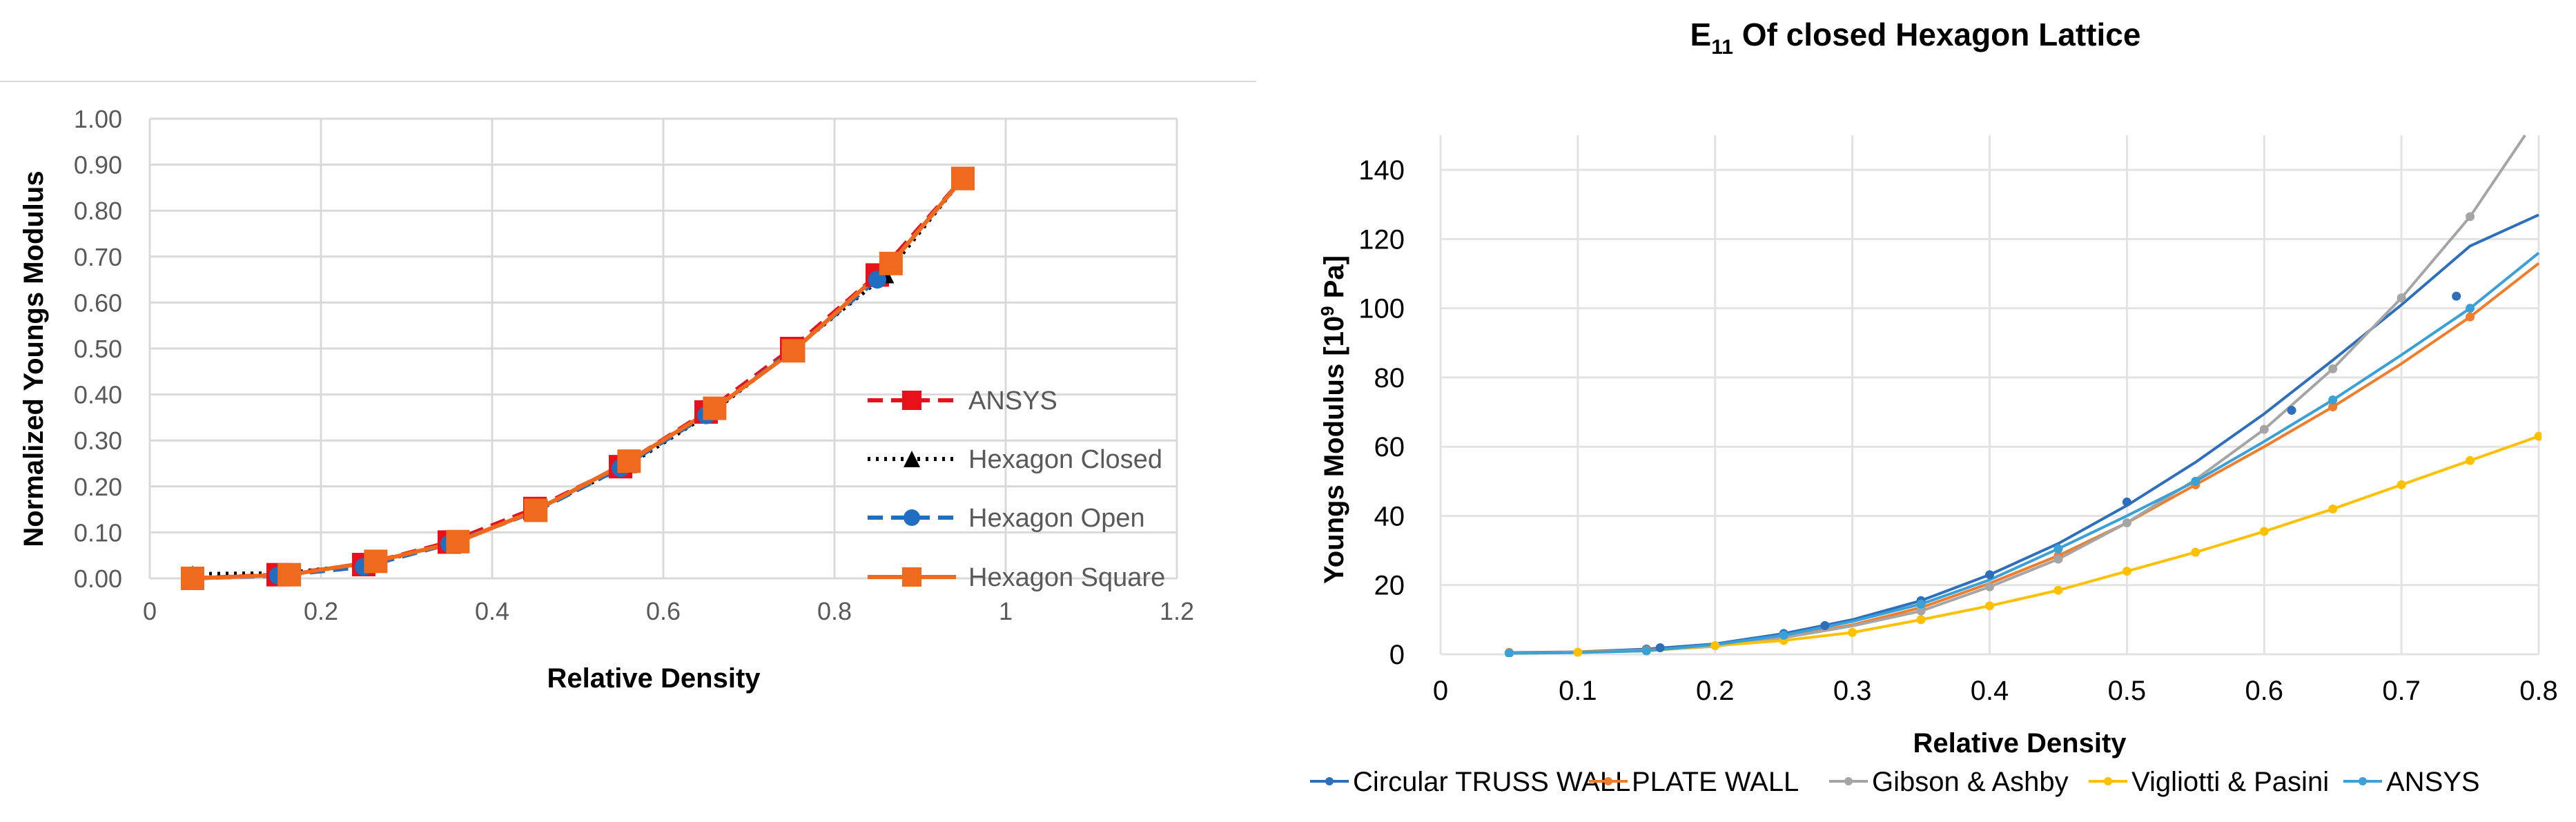 Image resolution: width=2576 pixels, height=822 pixels. What do you see at coordinates (1381, 170) in the screenshot?
I see `right-chart-y-tick-label: 140` at bounding box center [1381, 170].